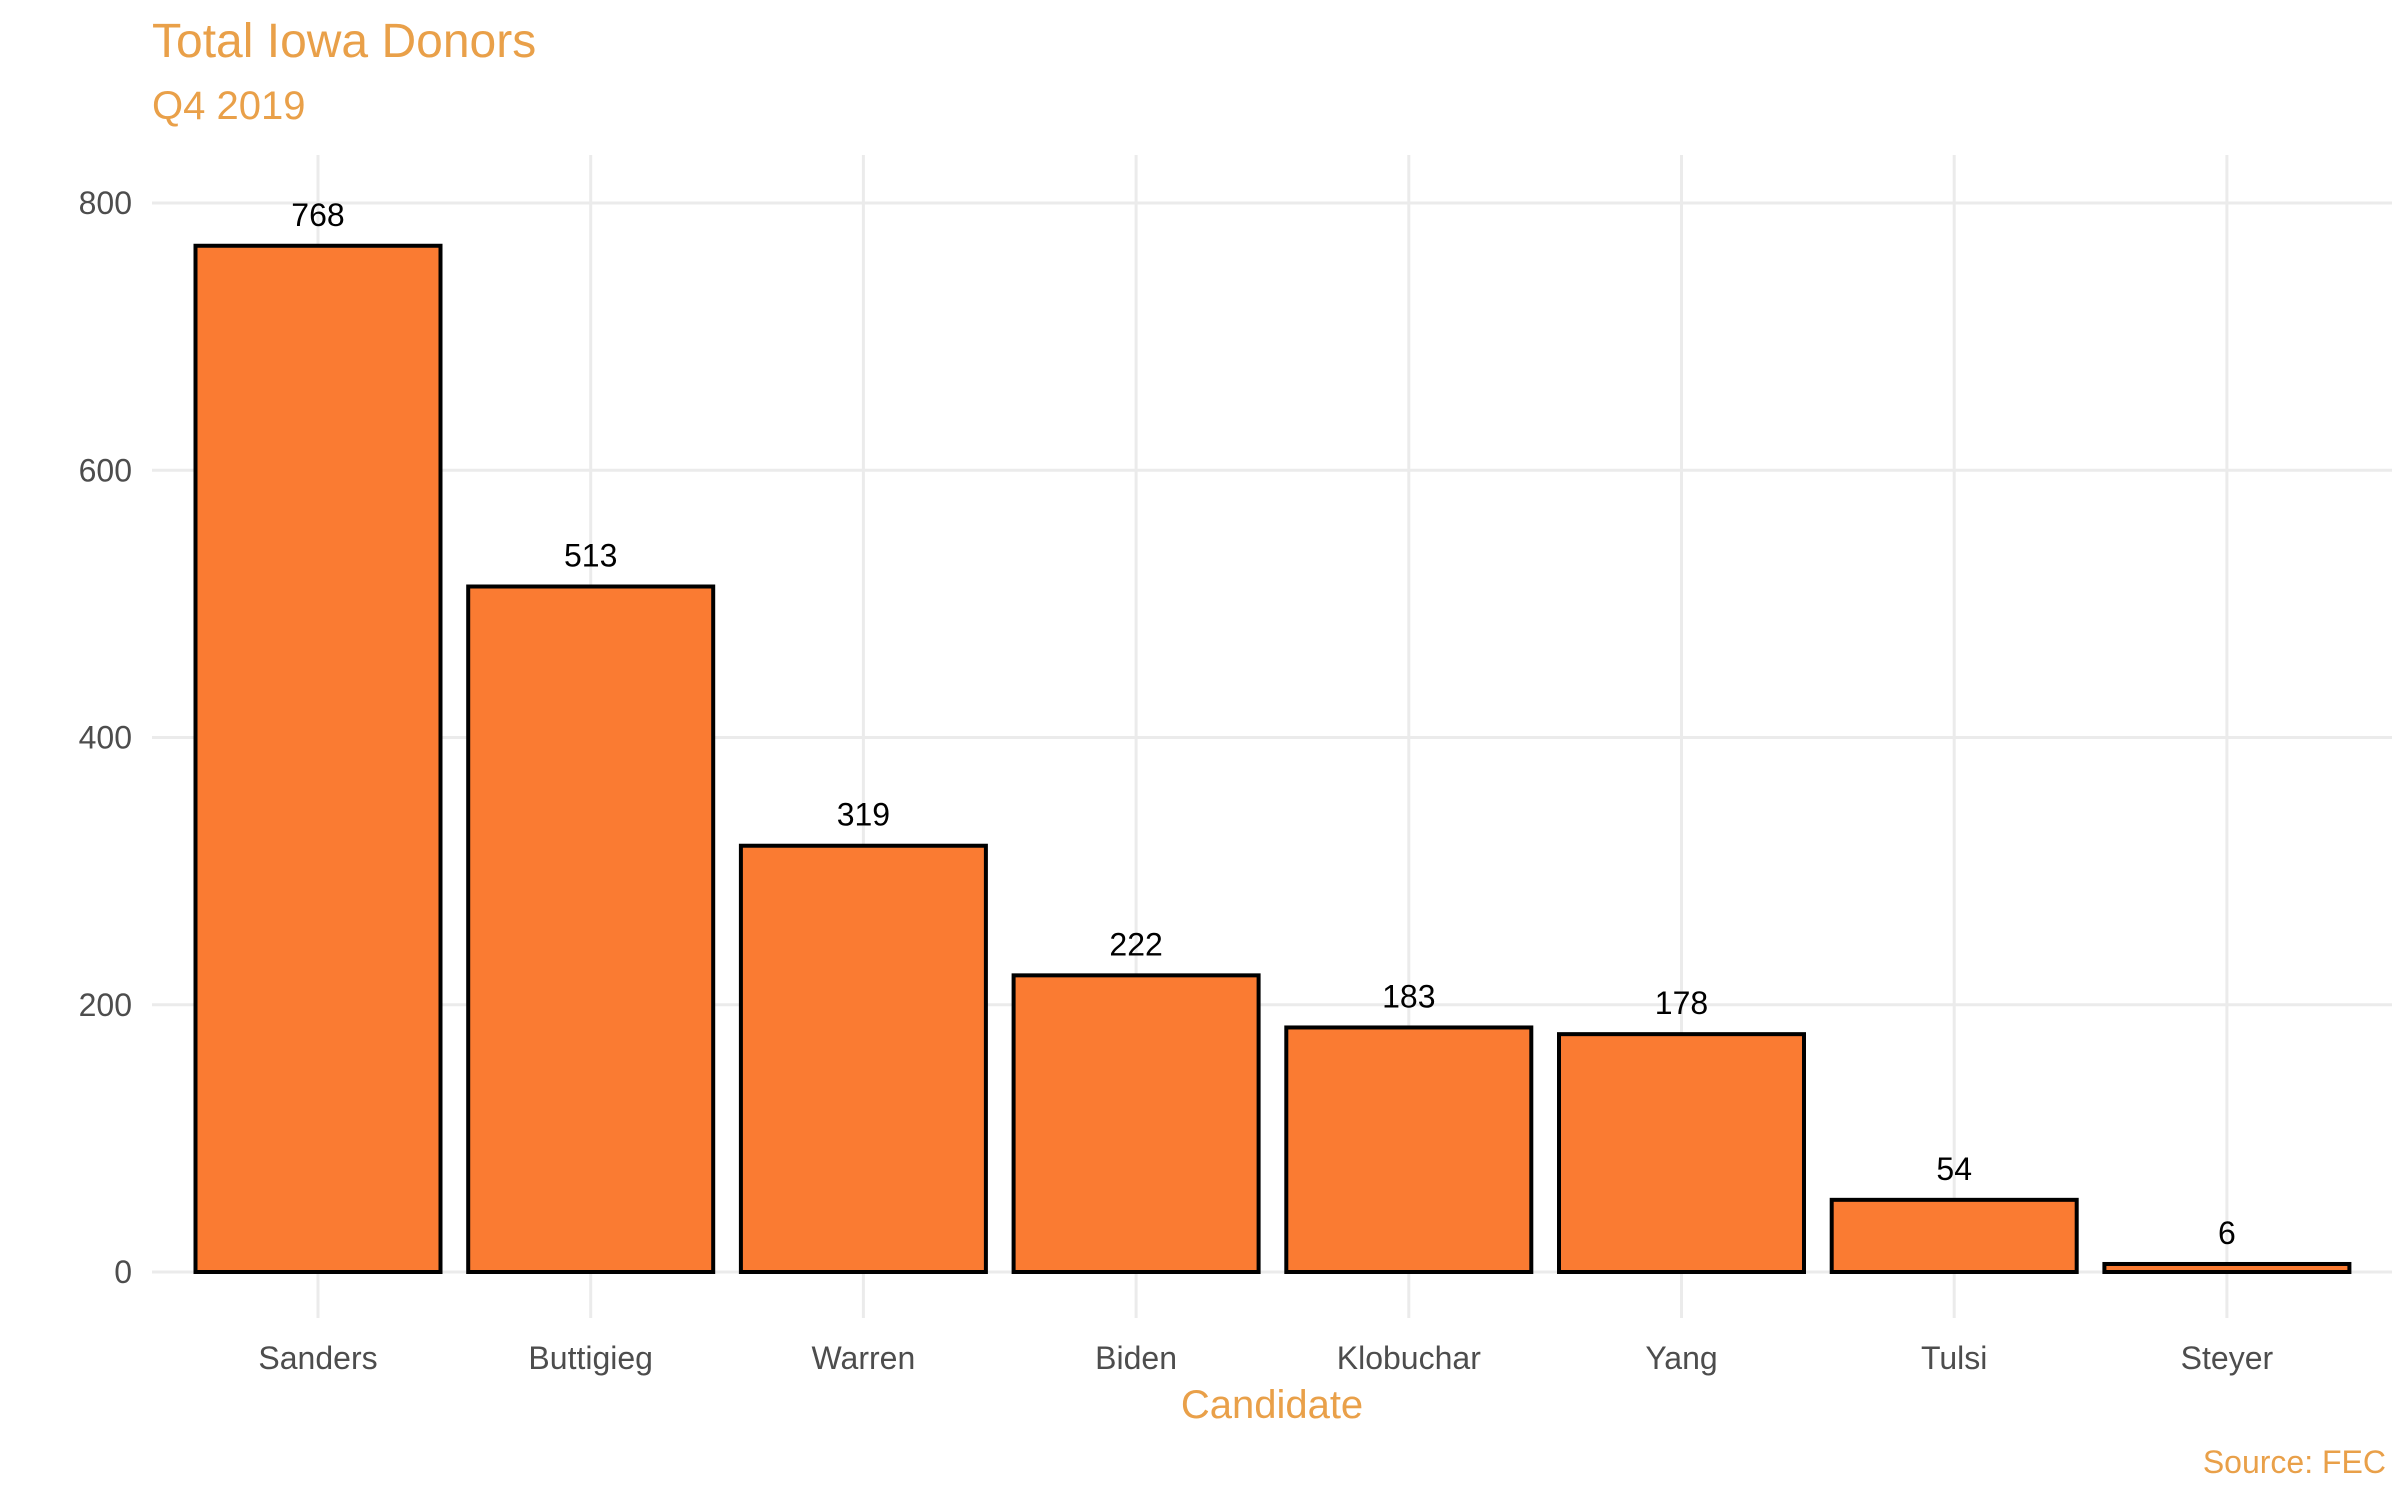 Image resolution: width=2400 pixels, height=1500 pixels. Describe the element at coordinates (1954, 1358) in the screenshot. I see `x-tick-label: Tulsi` at that location.